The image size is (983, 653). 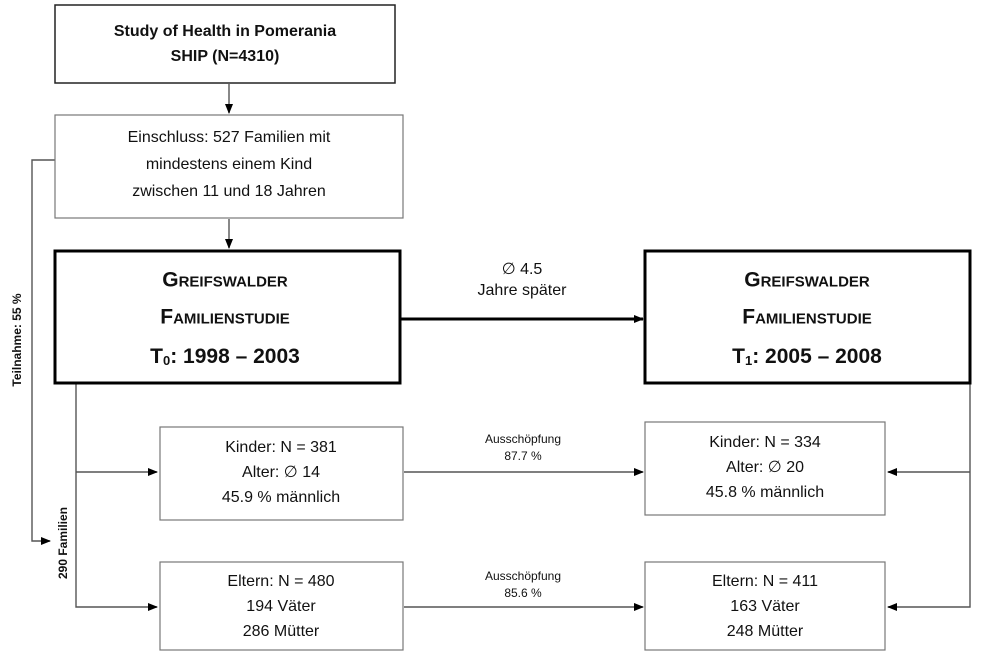 I want to click on edge-label: ∅ 4.5, so click(x=522, y=269).